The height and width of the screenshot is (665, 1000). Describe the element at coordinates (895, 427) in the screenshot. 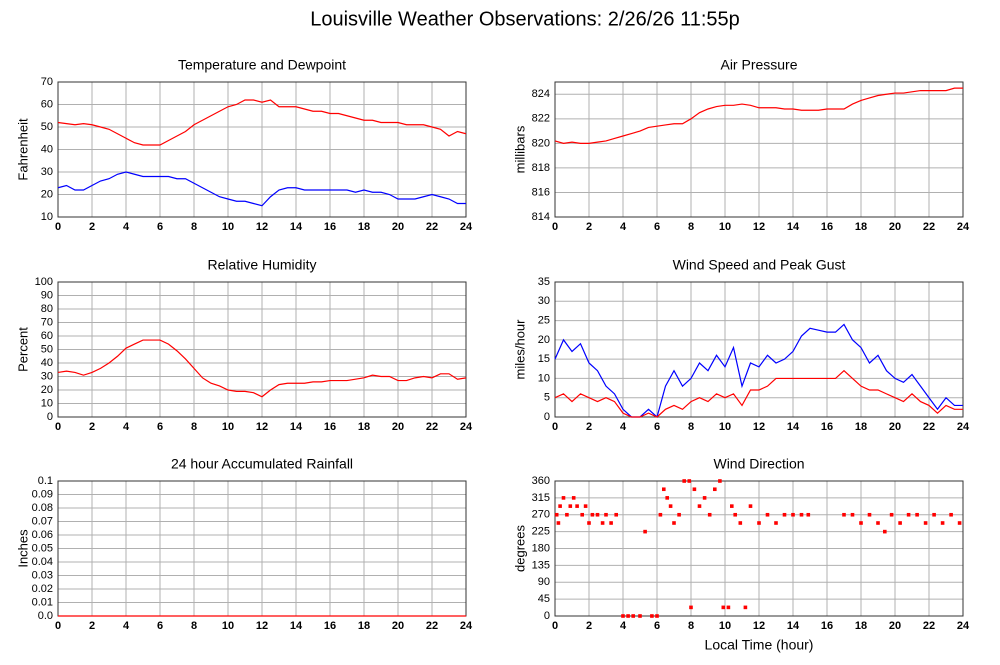

I see `x-tick-label: 20` at that location.